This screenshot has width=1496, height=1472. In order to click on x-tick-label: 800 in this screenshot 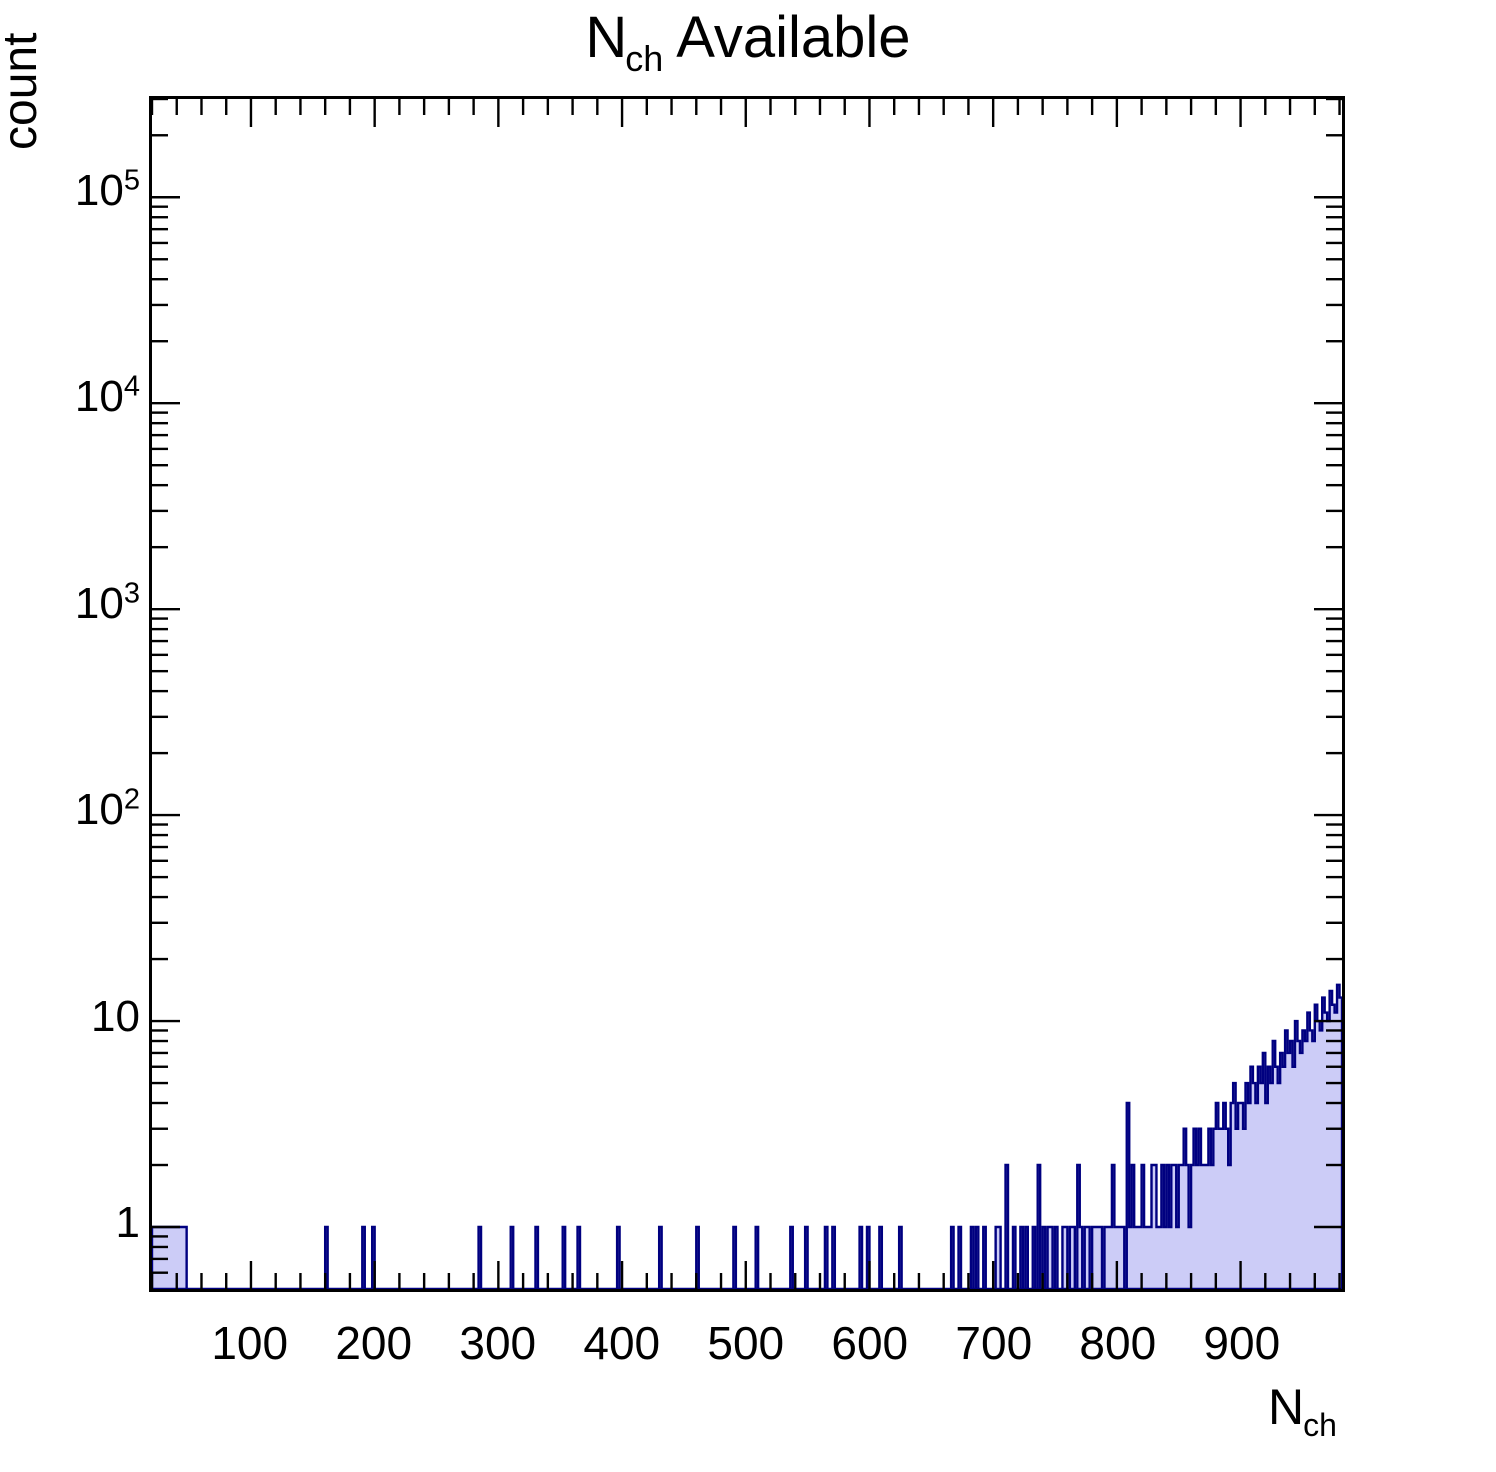, I will do `click(1118, 1343)`.